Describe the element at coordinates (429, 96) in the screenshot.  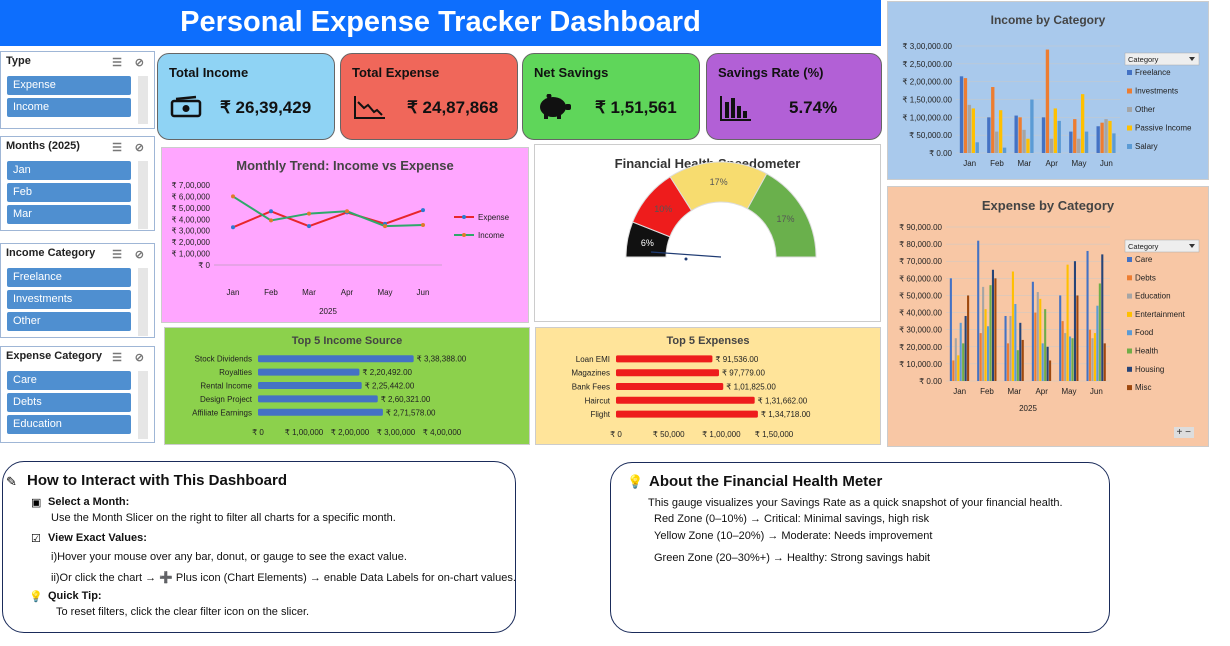
I see `kpi-total-expense: Total Expense ₹ 24,87,868` at that location.